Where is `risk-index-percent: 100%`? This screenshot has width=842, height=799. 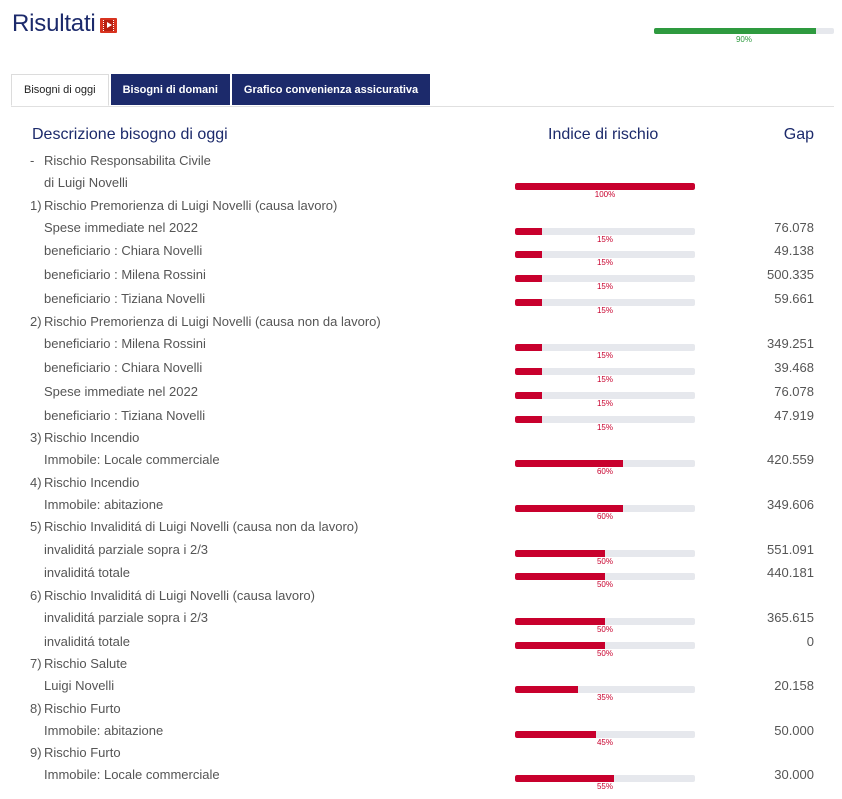 risk-index-percent: 100% is located at coordinates (605, 194).